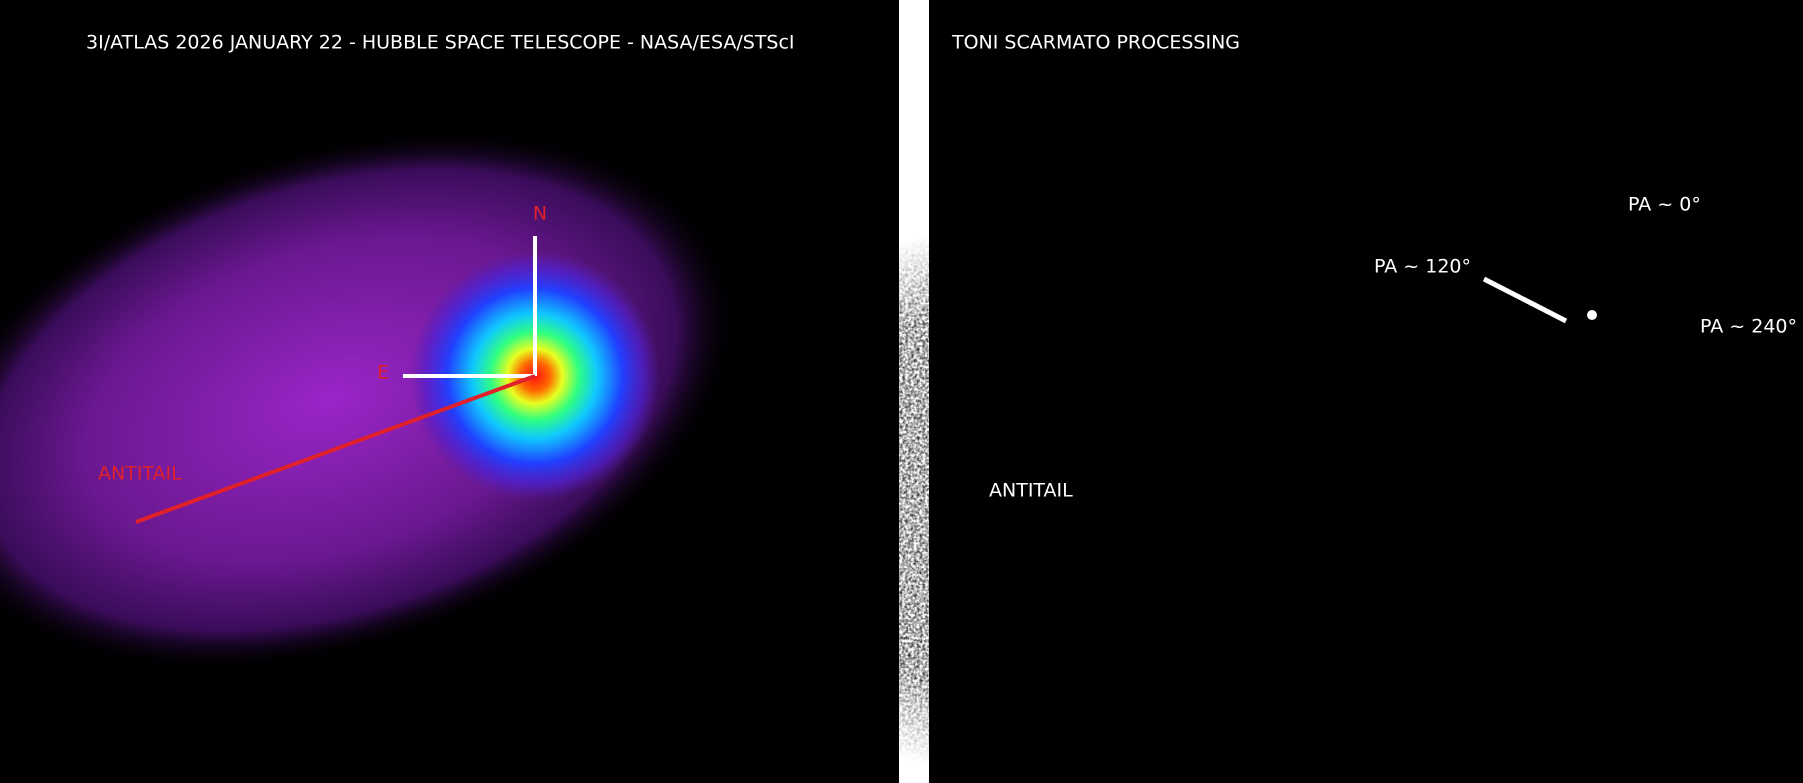 The width and height of the screenshot is (1803, 783). Describe the element at coordinates (1422, 267) in the screenshot. I see `pa-label: PA ~ 120°` at that location.